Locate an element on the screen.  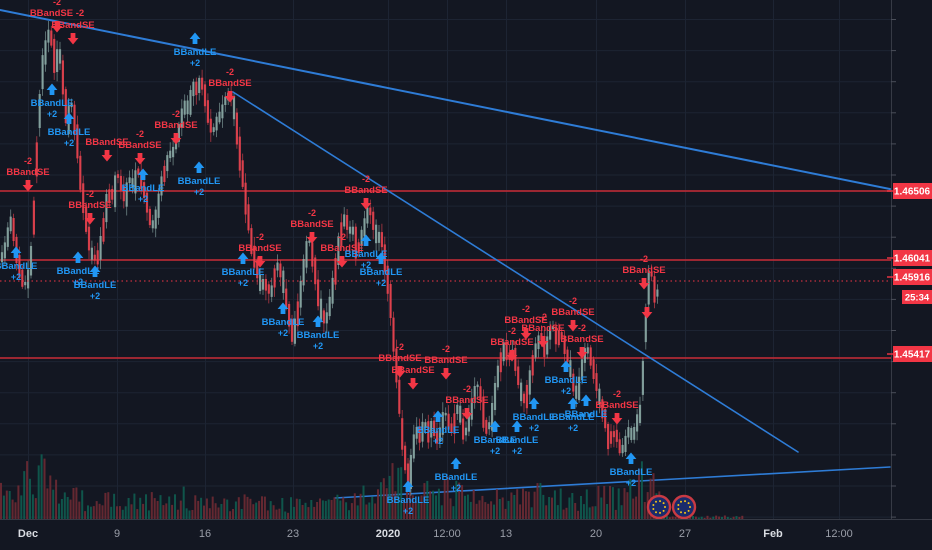
time-axis: Dec 9 16 23 2020 12:00 13 20 27 Feb 12:00 is located at coordinates (466, 534).